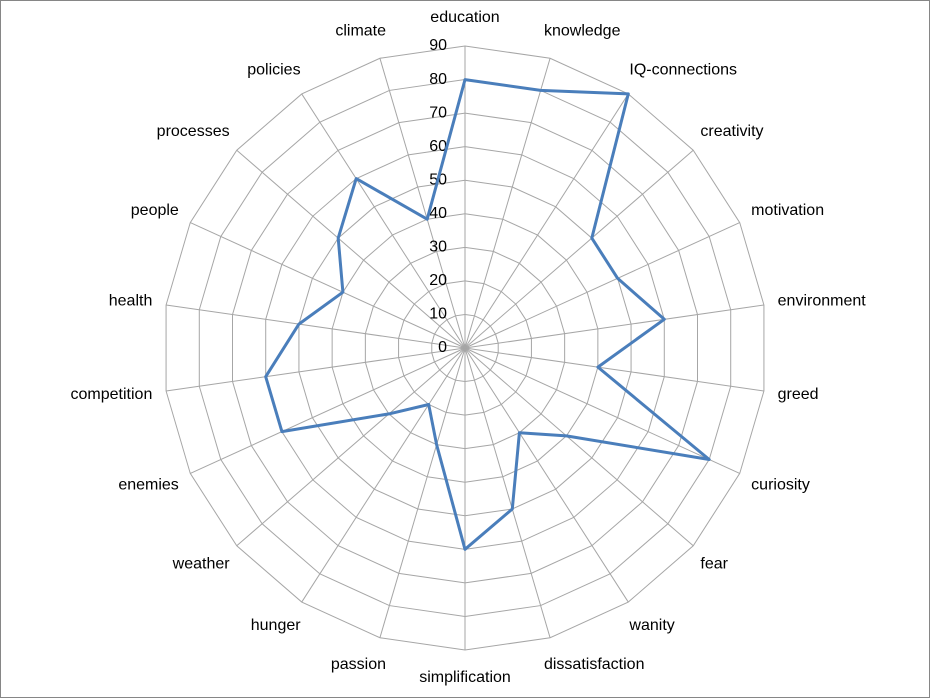  Describe the element at coordinates (594, 664) in the screenshot. I see `category-label: dissatisfaction` at that location.